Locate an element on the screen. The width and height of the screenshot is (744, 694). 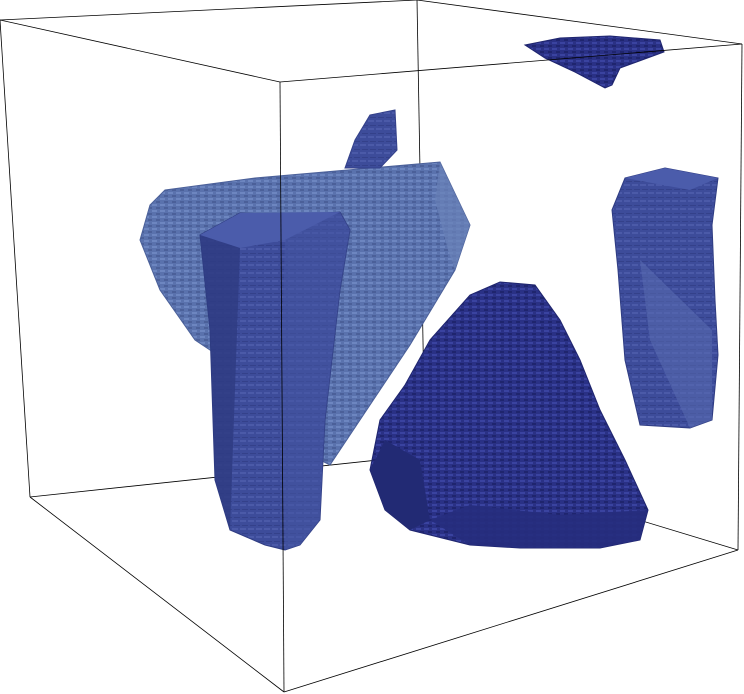
small-spike-solid is located at coordinates (371, 139).